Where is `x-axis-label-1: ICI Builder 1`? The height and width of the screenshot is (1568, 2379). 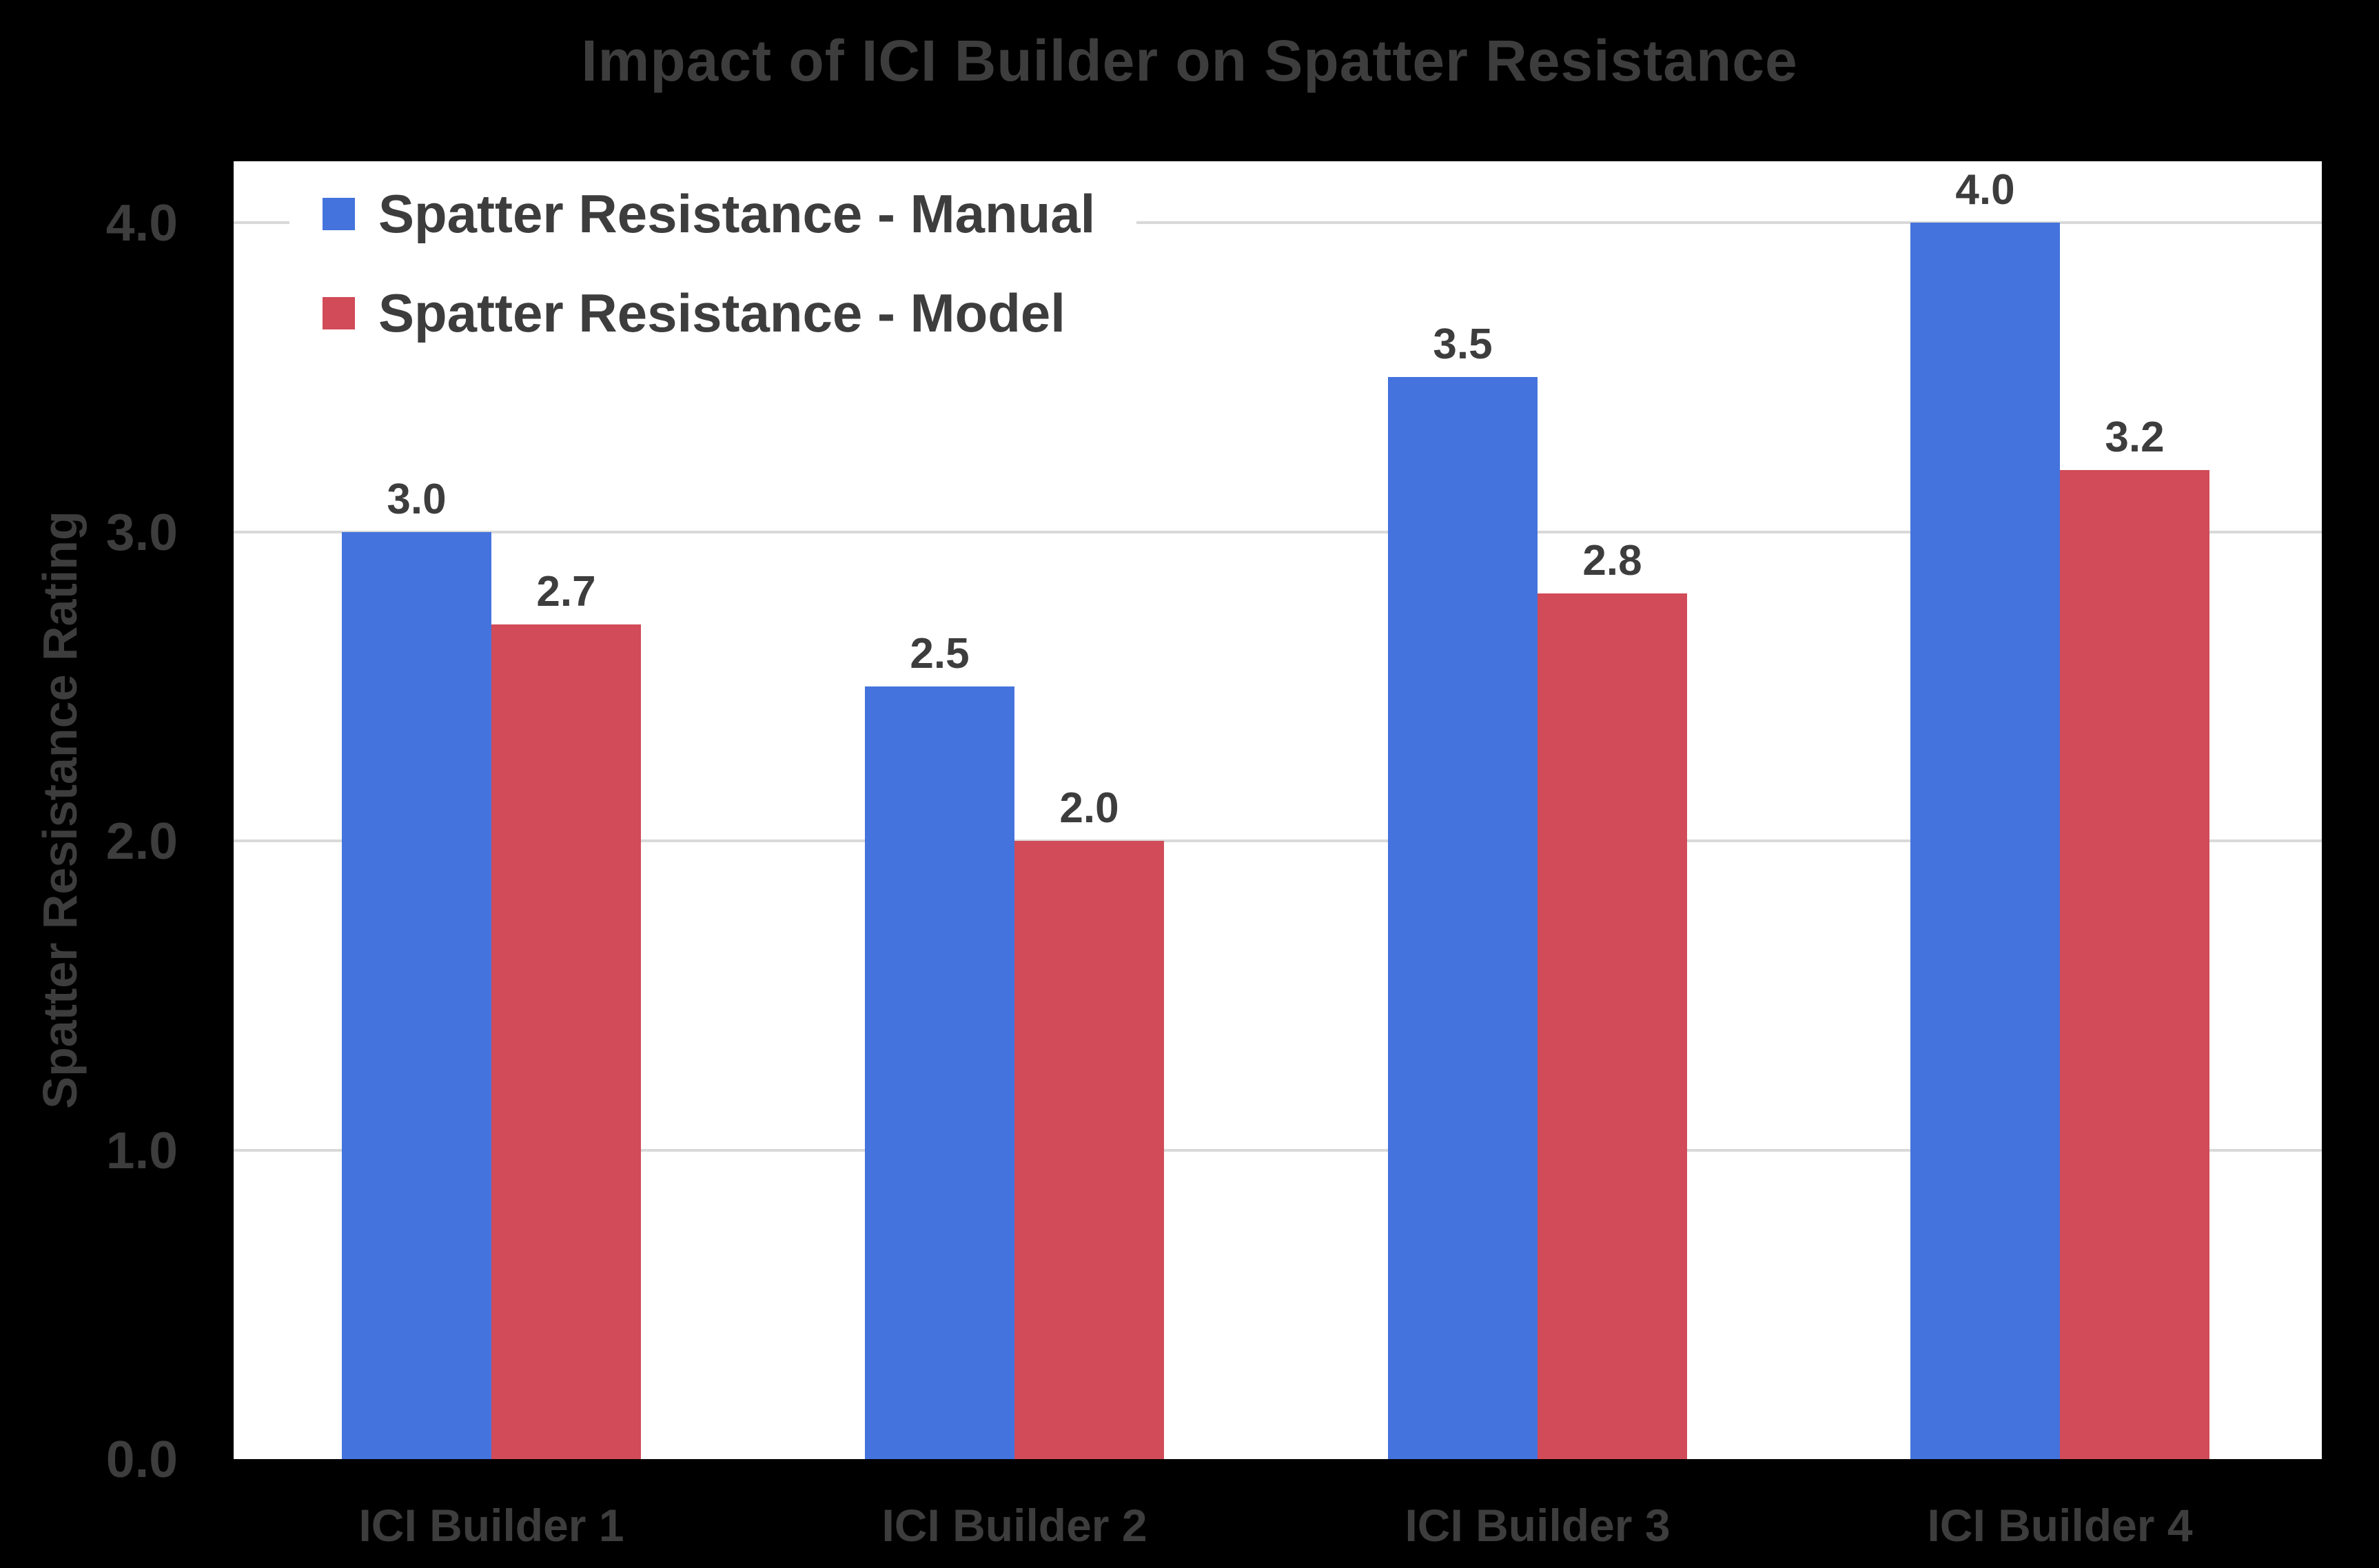
x-axis-label-1: ICI Builder 1 is located at coordinates (491, 1525).